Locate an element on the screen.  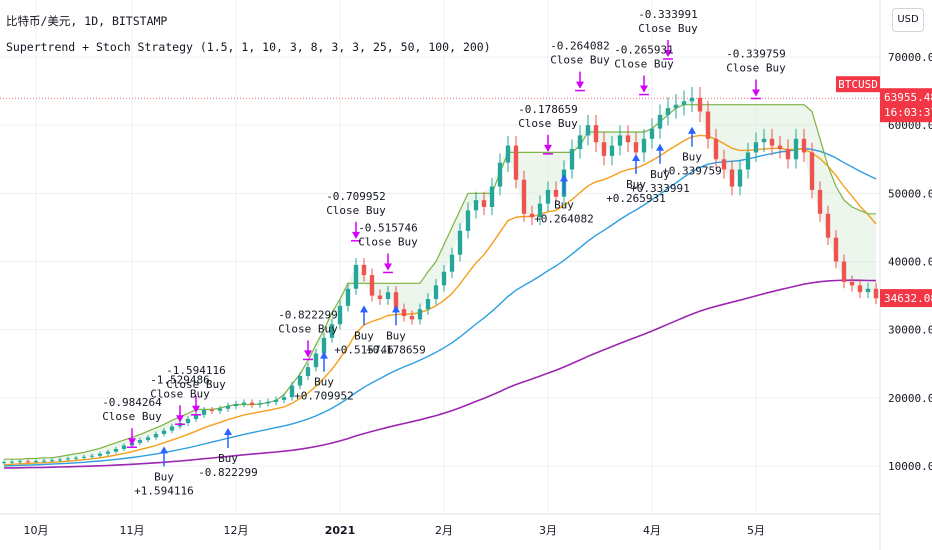
x-tick-label: 2021 is located at coordinates (340, 530).